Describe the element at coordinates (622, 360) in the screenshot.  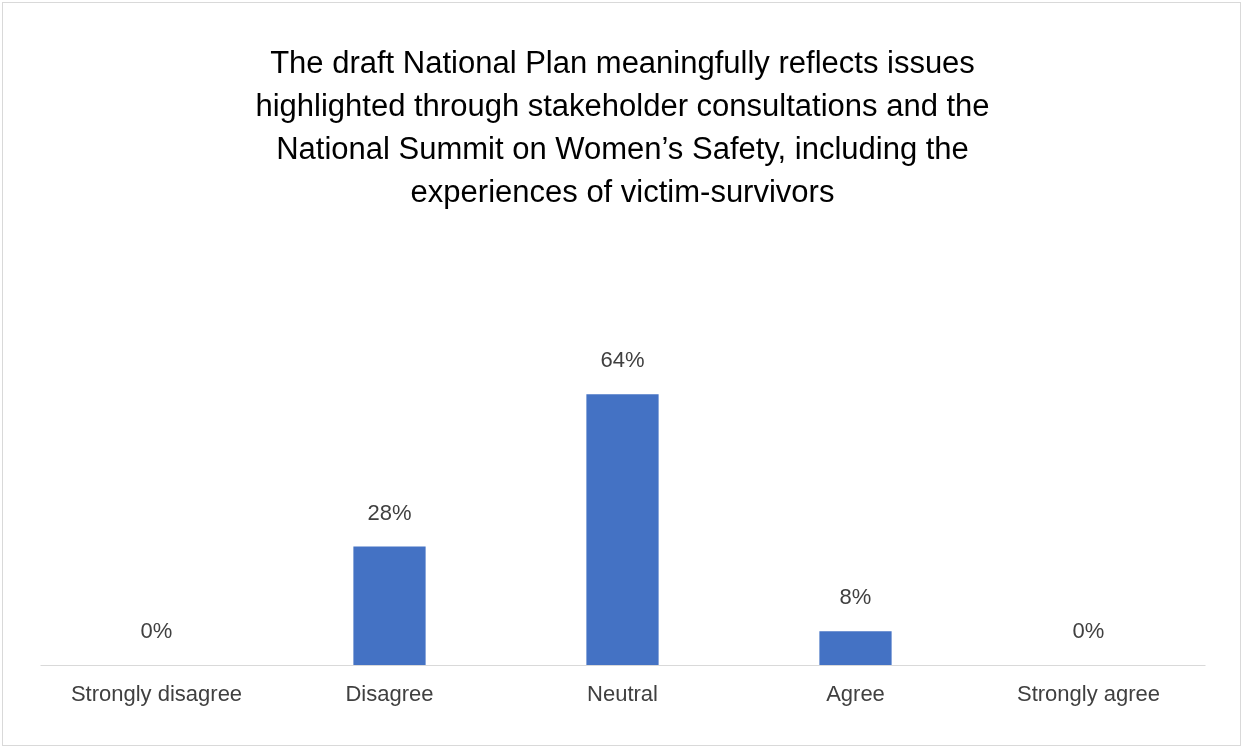
I see `data-label: 64%` at that location.